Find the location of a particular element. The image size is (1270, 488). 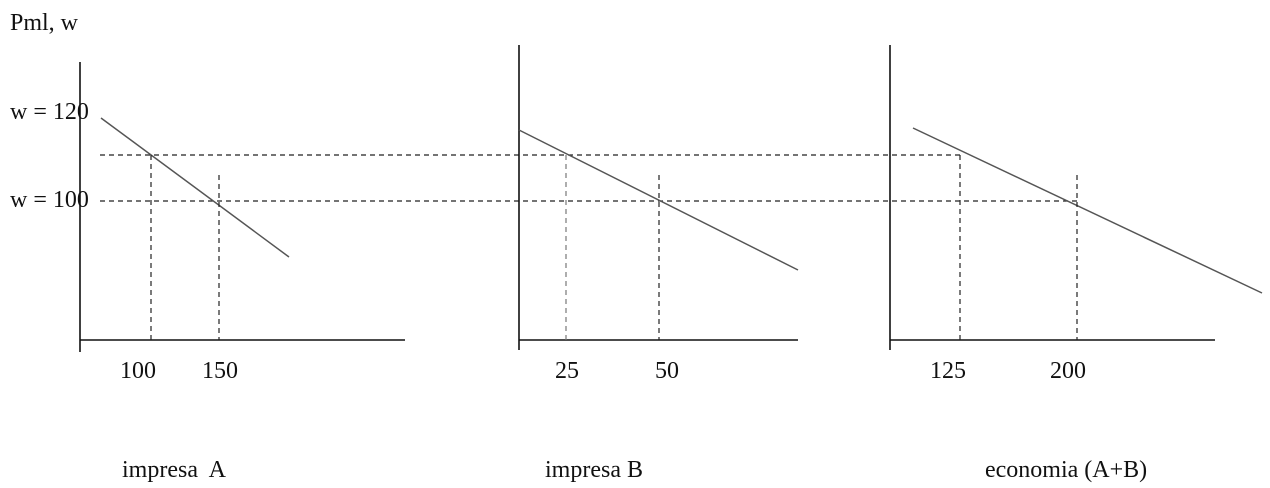

panel-c-x-tick-200: 200 is located at coordinates (1068, 371).